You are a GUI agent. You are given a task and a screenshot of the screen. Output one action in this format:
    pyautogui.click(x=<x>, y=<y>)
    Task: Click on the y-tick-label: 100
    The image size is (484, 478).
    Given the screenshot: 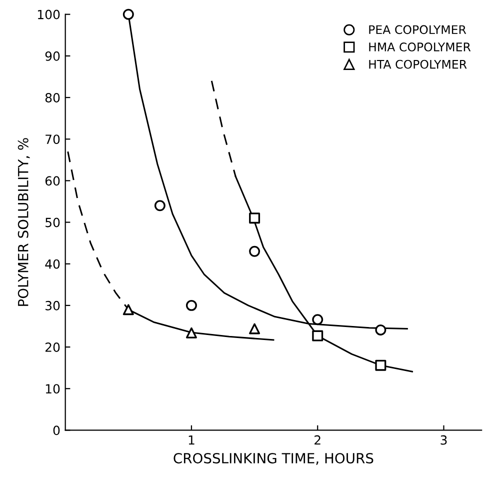 What is the action you would take?
    pyautogui.click(x=49, y=15)
    